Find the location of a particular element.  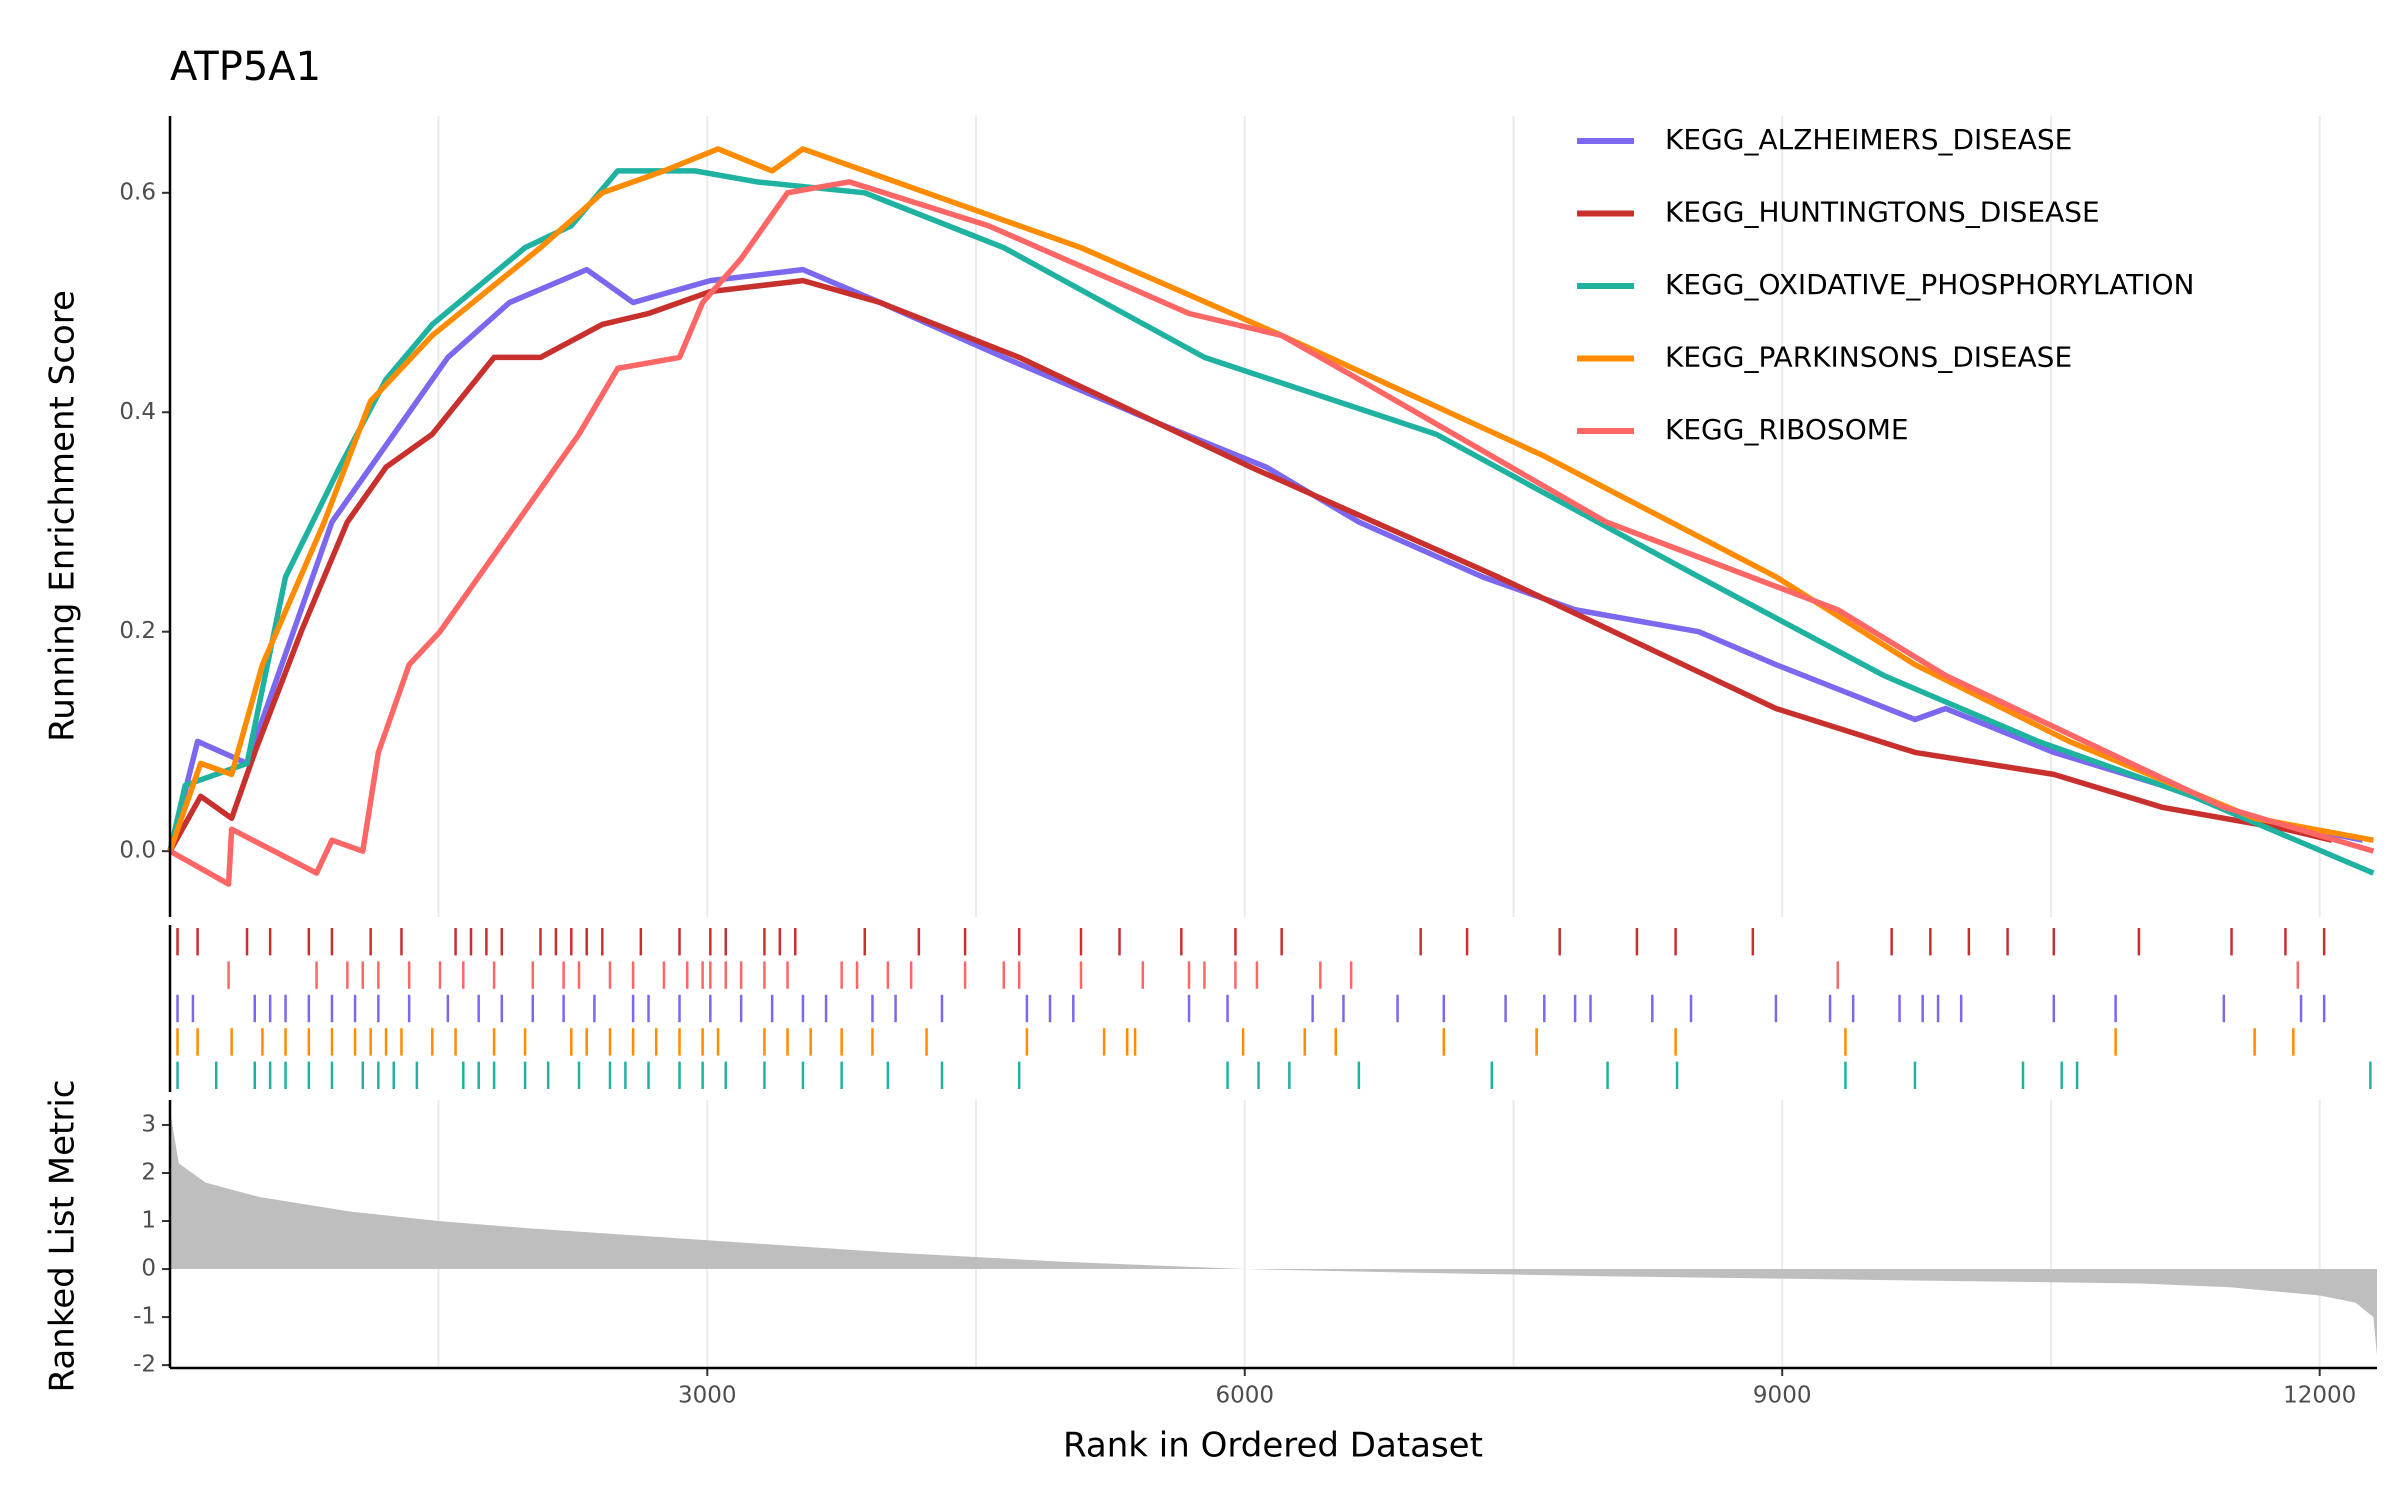

y-tick-label: 3 is located at coordinates (148, 1124).